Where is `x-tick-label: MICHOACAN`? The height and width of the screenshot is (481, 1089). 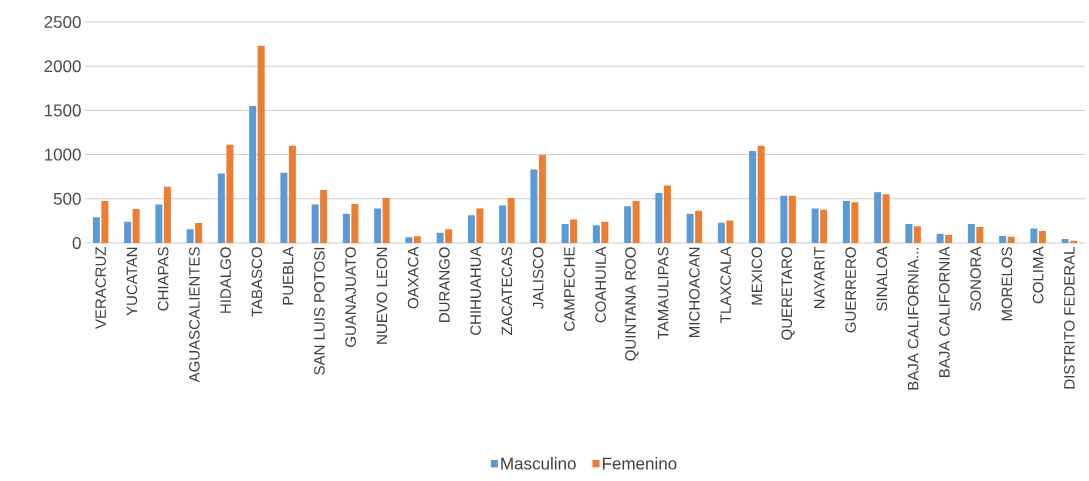 x-tick-label: MICHOACAN is located at coordinates (694, 292).